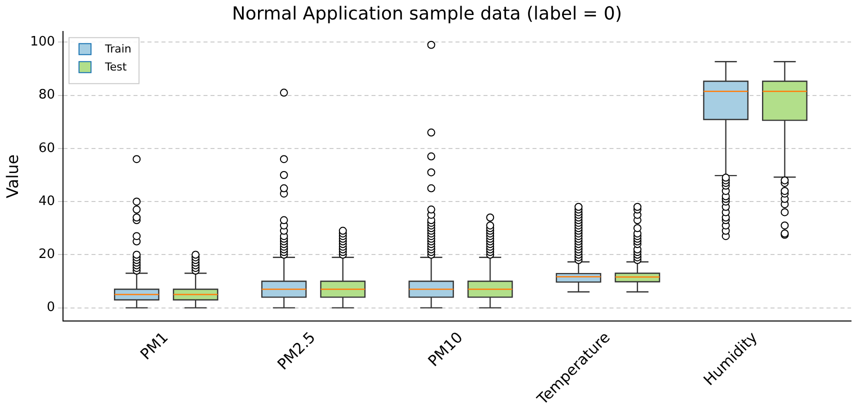 The width and height of the screenshot is (856, 412). Describe the element at coordinates (47, 95) in the screenshot. I see `y-tick-label: 80` at that location.